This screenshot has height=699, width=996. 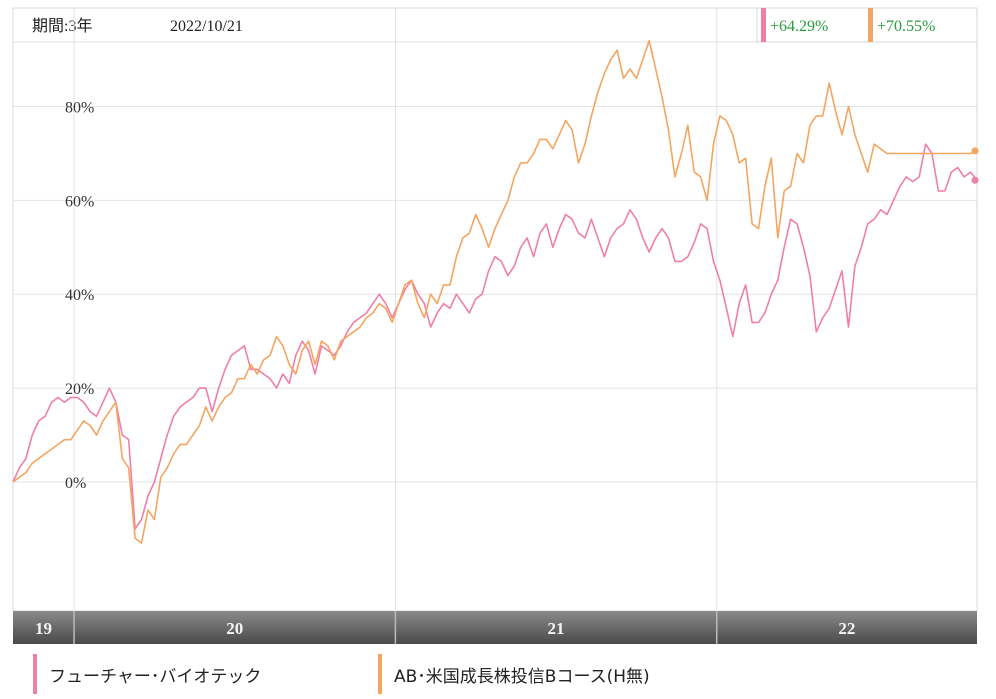 I want to click on returns-box: +64.29% +70.55%, so click(x=867, y=25).